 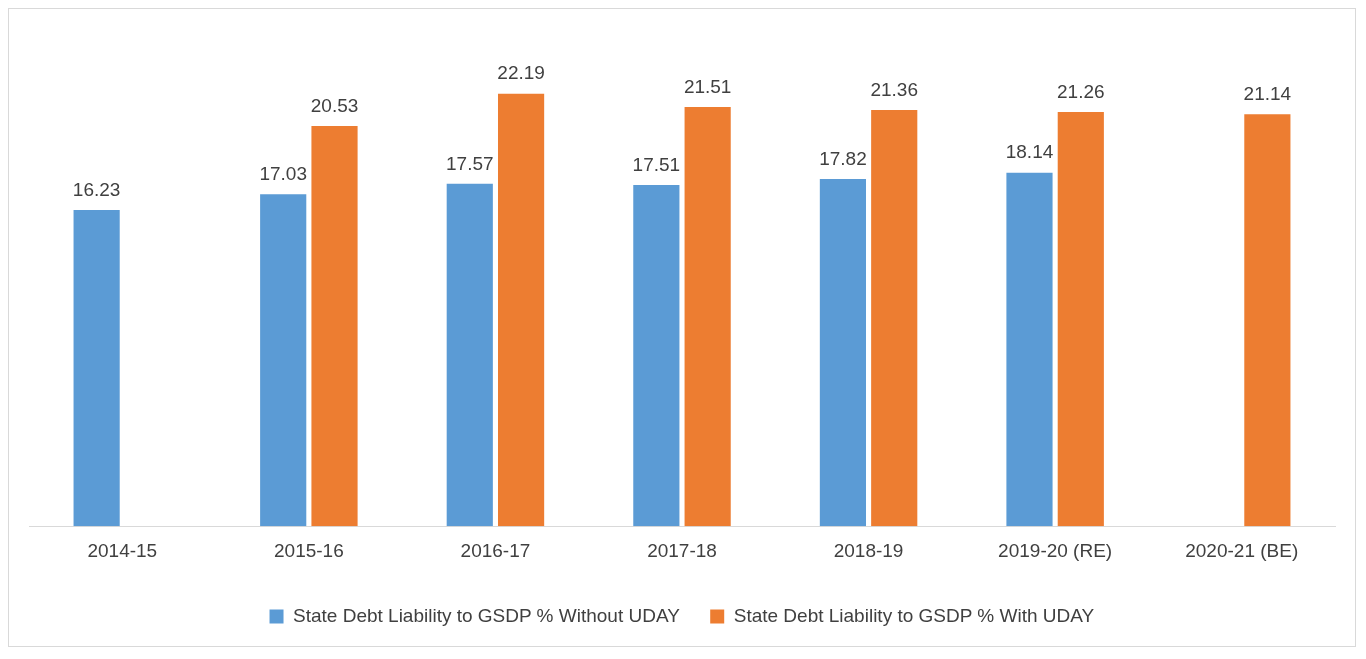 What do you see at coordinates (843, 158) in the screenshot?
I see `data-label: 17.82` at bounding box center [843, 158].